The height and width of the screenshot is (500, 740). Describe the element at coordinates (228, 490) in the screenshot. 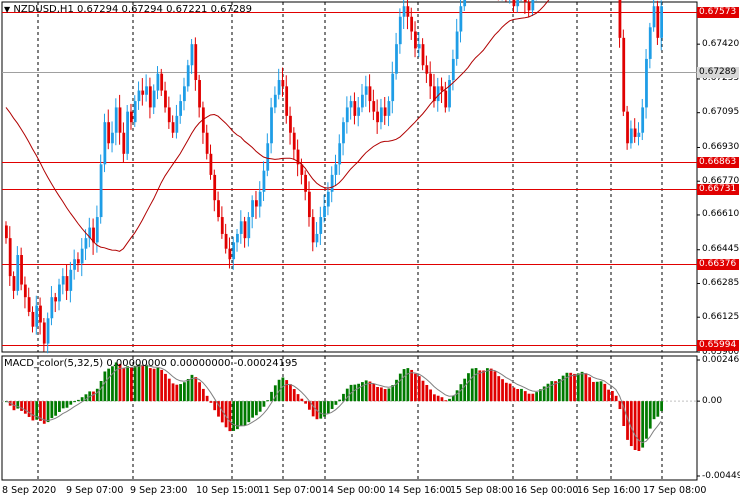

I see `time-tick-label: 10 Sep 15:00` at that location.